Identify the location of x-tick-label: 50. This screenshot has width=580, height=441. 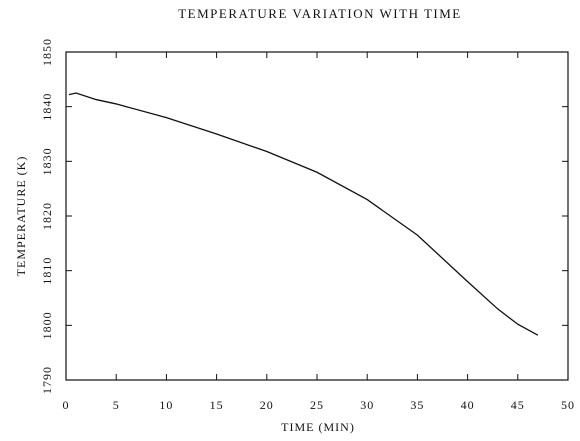
(568, 405).